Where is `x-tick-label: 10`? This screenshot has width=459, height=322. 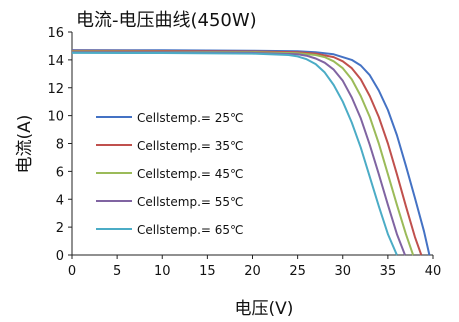 x-tick-label: 10 is located at coordinates (162, 271).